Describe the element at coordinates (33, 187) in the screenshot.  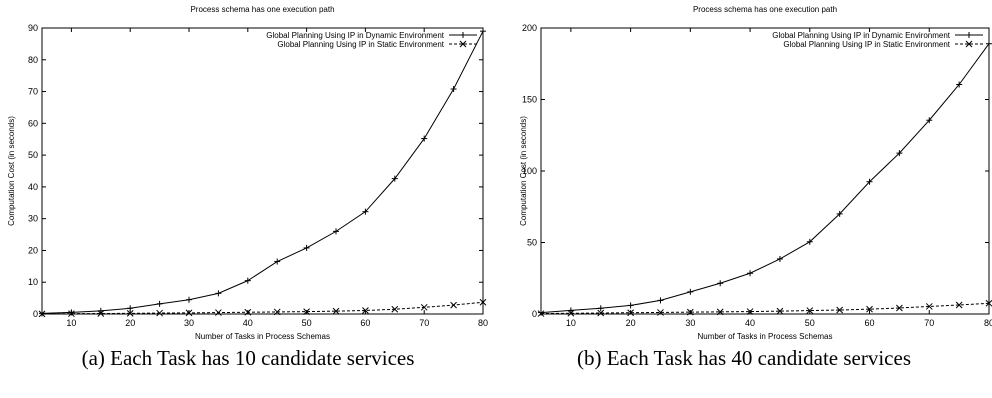
I see `y-tick-label: 40` at that location.